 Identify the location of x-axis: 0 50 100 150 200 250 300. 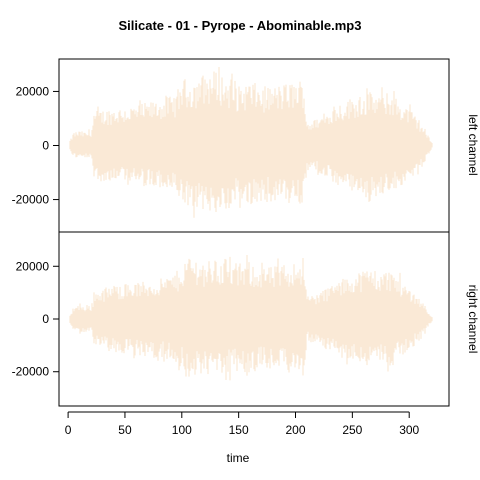
(242, 424).